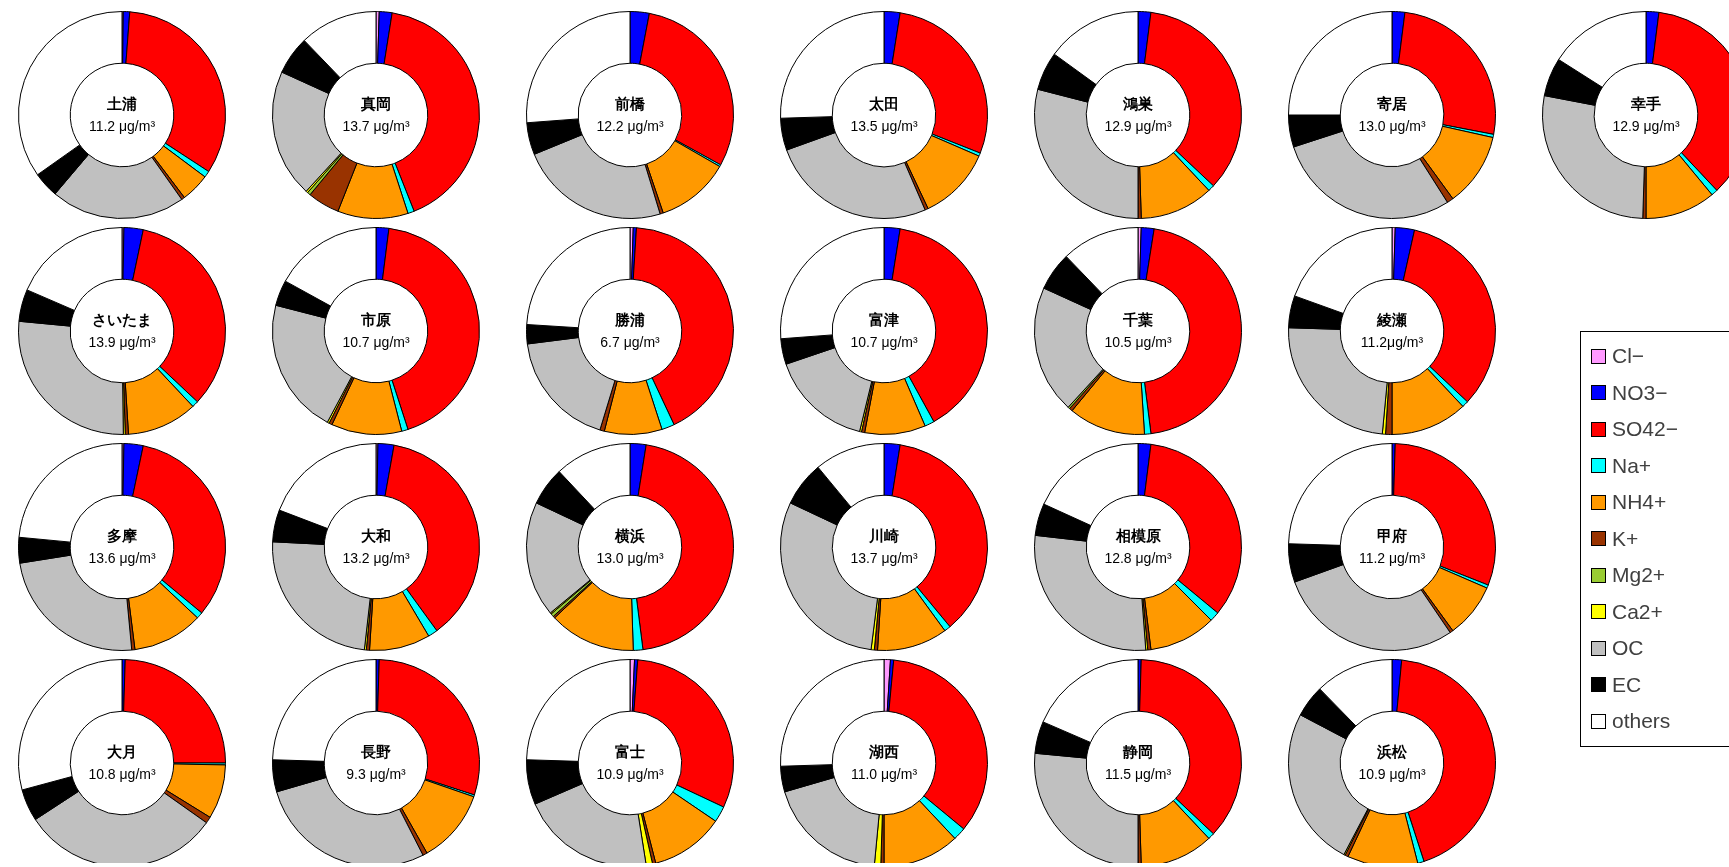 The width and height of the screenshot is (1729, 867). I want to click on text: 前橋, so click(630, 104).